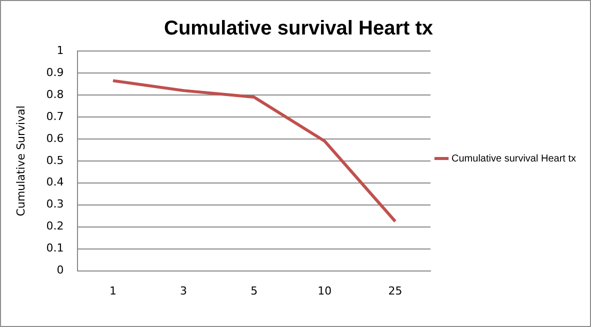 The height and width of the screenshot is (327, 591). Describe the element at coordinates (395, 291) in the screenshot. I see `x-tick-label: 25` at that location.